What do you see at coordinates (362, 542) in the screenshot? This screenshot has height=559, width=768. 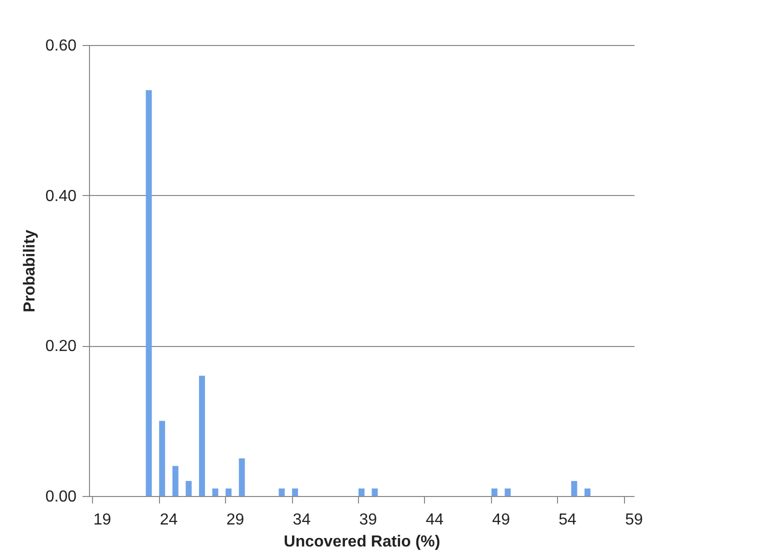 I see `x-axis-title: Uncovered Ratio (%)` at bounding box center [362, 542].